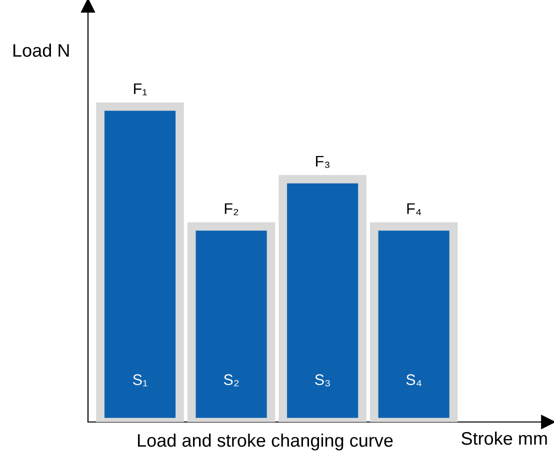  What do you see at coordinates (265, 442) in the screenshot?
I see `text: Load and stroke changing curve` at bounding box center [265, 442].